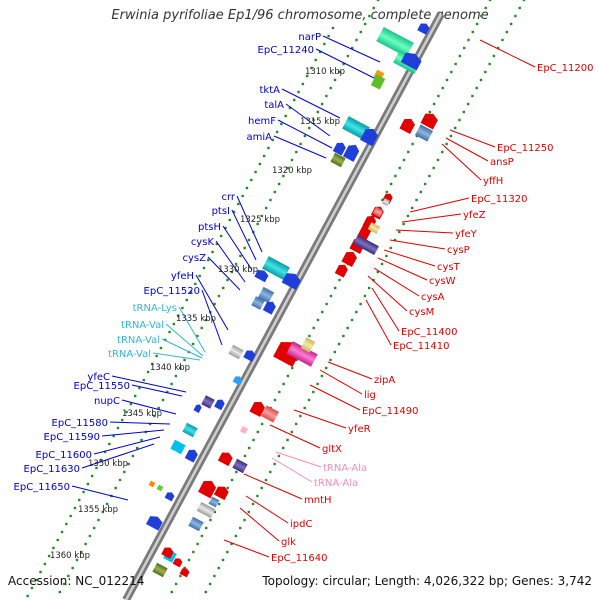  Describe the element at coordinates (108, 464) in the screenshot. I see `scale-label: 1350 kbp` at that location.